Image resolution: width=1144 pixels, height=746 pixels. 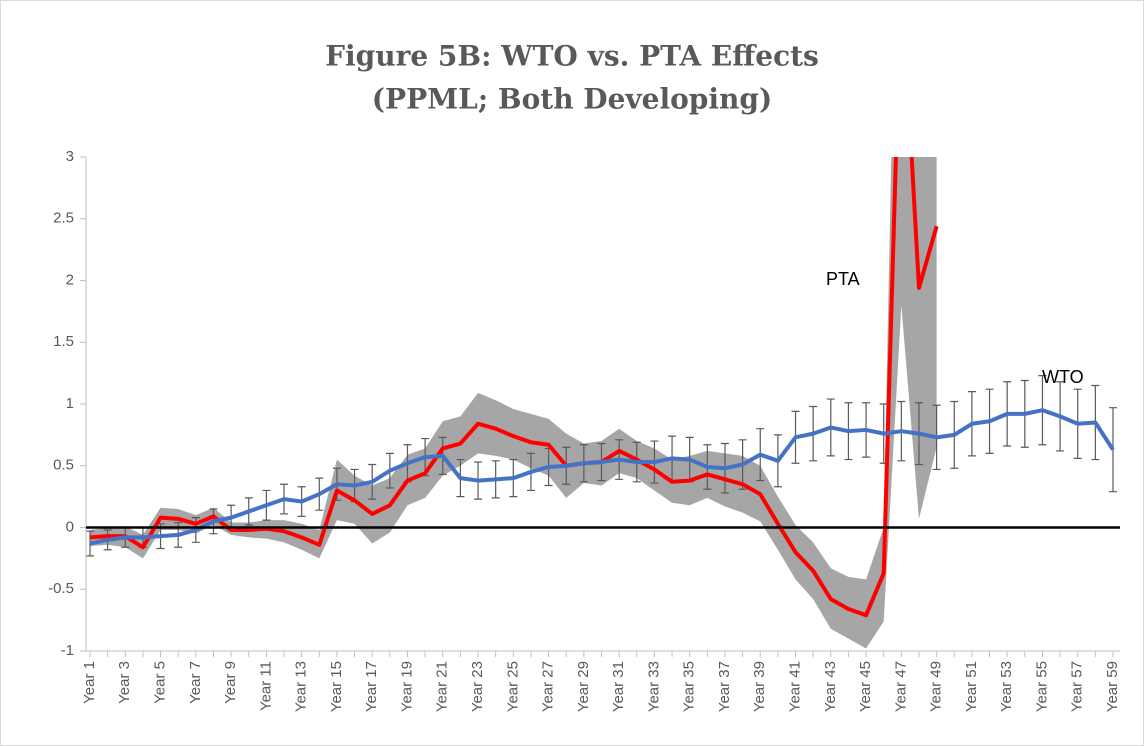 What do you see at coordinates (265, 686) in the screenshot?
I see `x-tick-label: Year 11` at bounding box center [265, 686].